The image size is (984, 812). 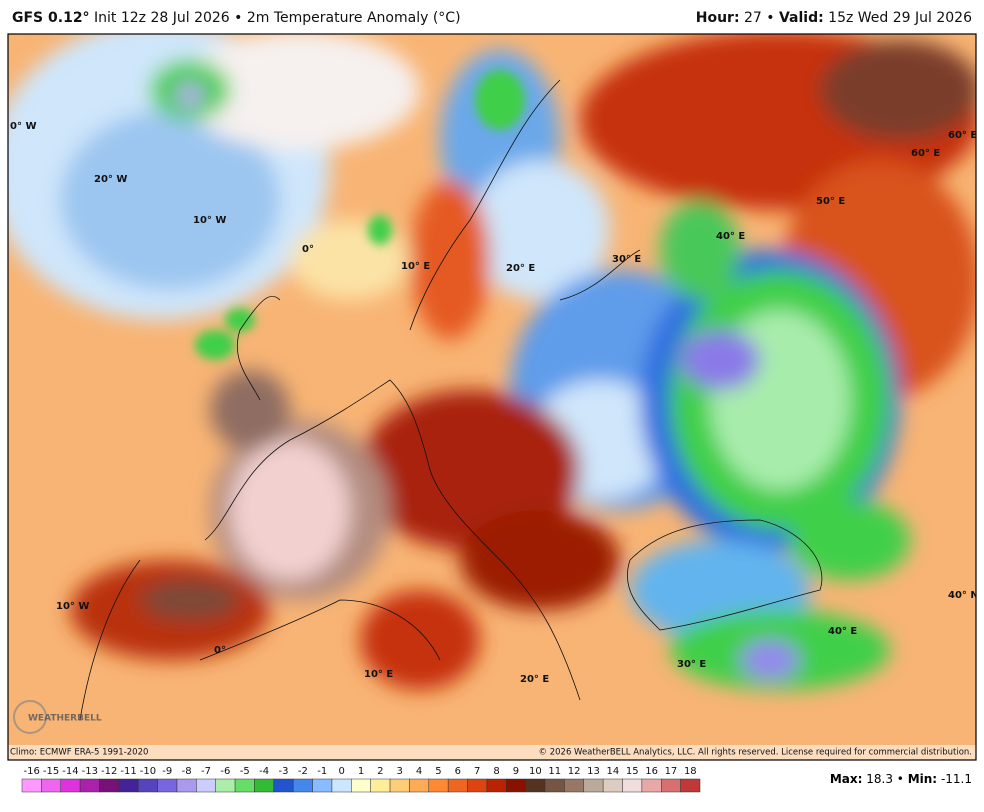 I want to click on colorbar-label: -8, so click(x=187, y=771).